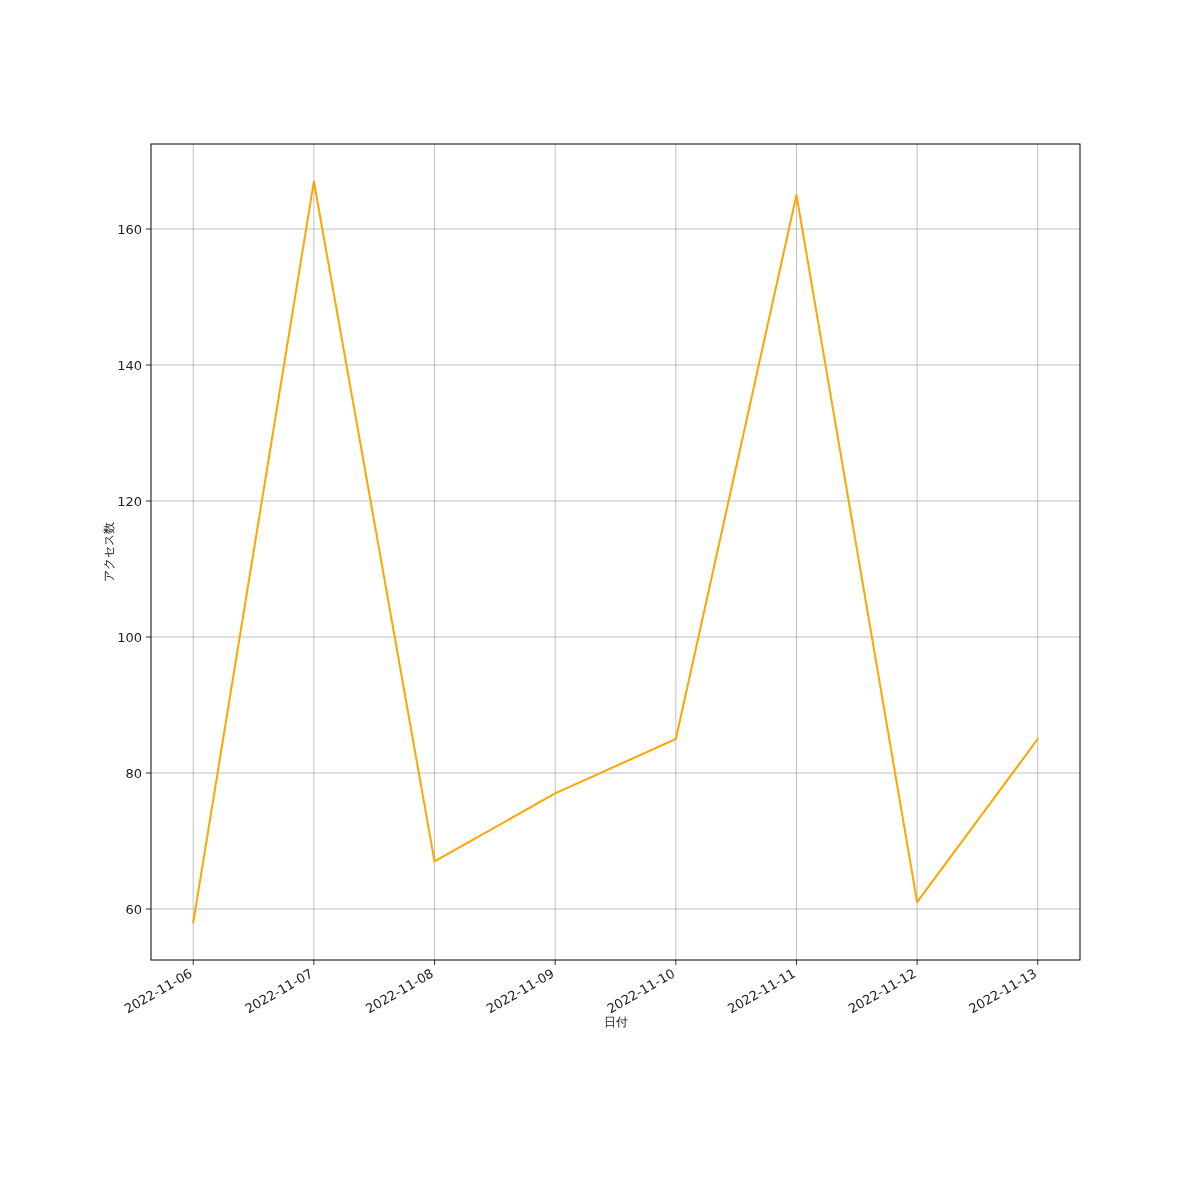 This screenshot has width=1200, height=1200. I want to click on x-axis-title: 日付, so click(615, 1022).